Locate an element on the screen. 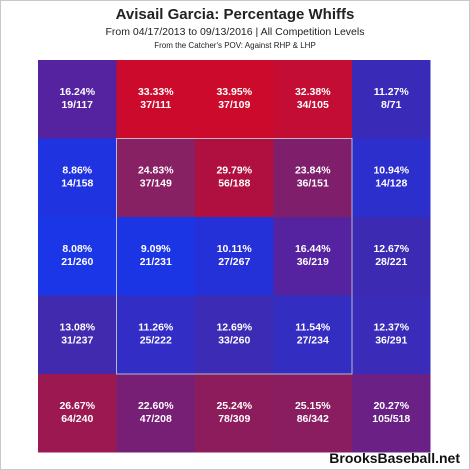 The image size is (470, 470). cell-count-label: 25/222 is located at coordinates (156, 341).